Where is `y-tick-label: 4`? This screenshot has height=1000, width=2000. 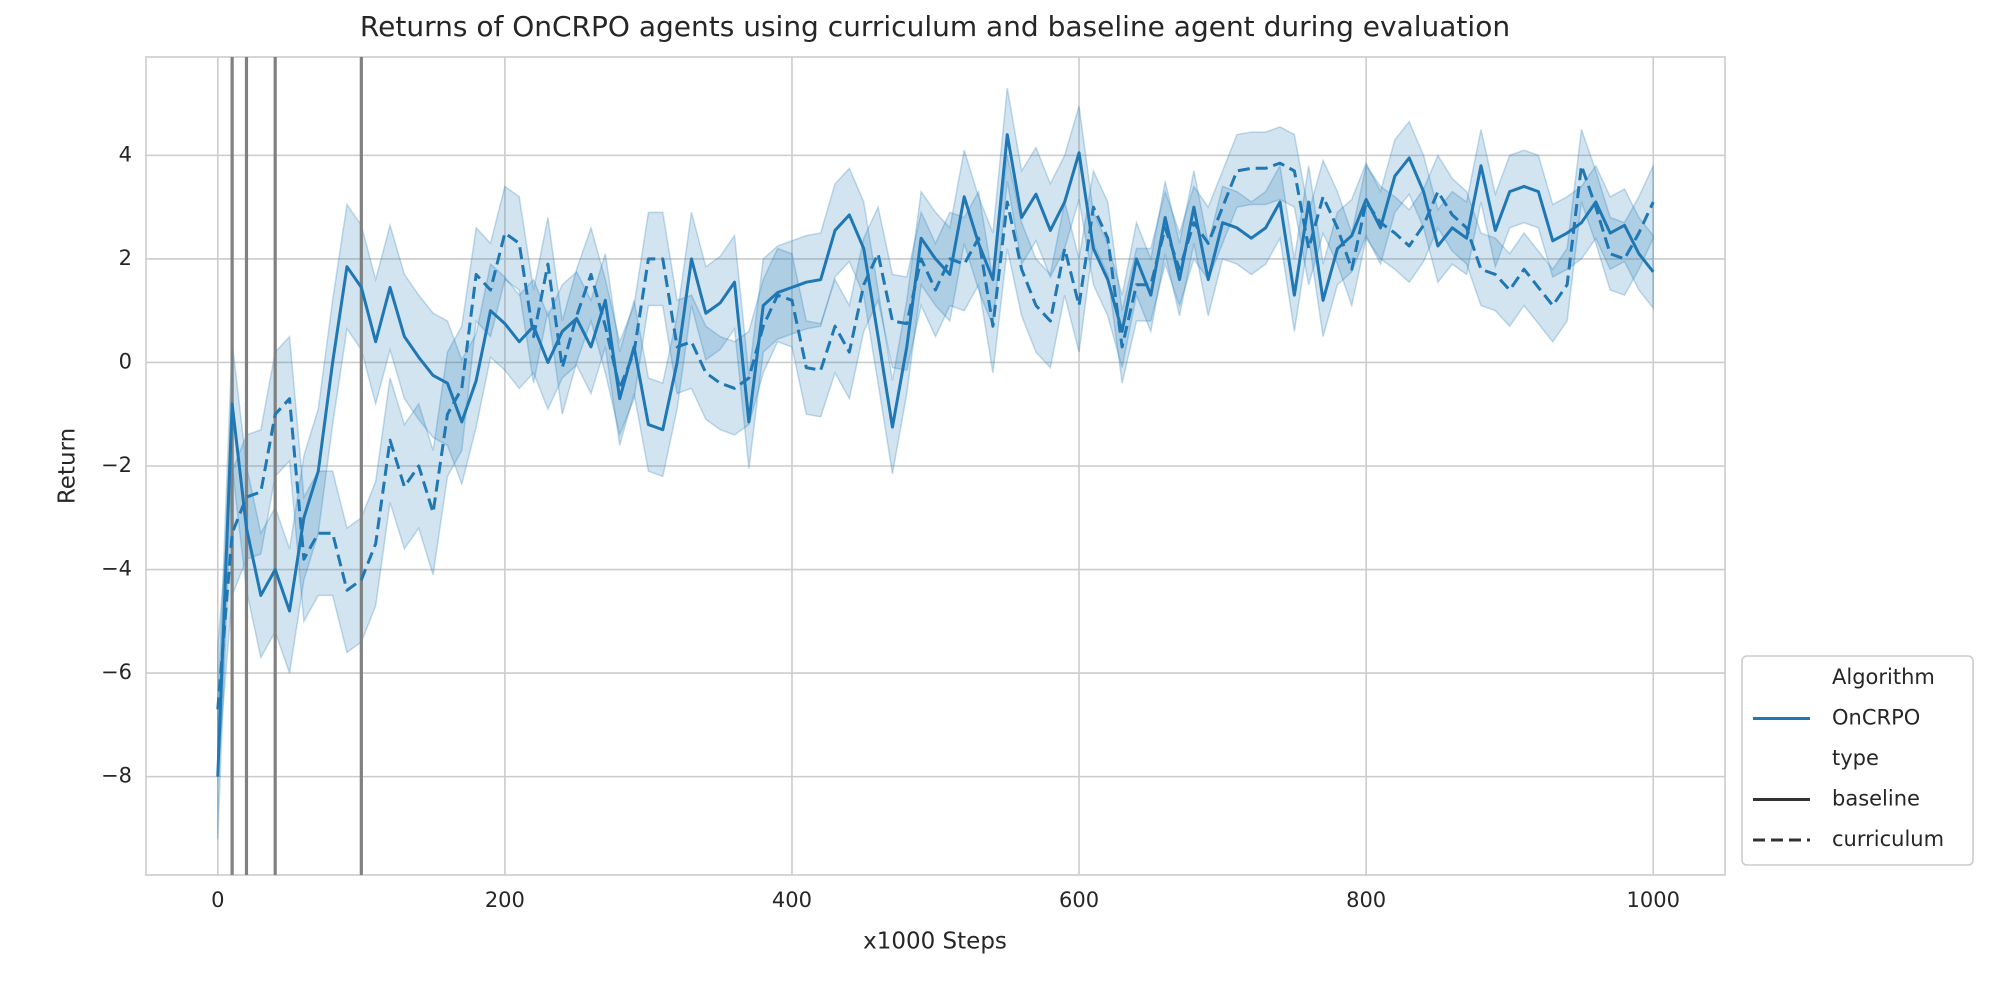
y-tick-label: 4 is located at coordinates (125, 154).